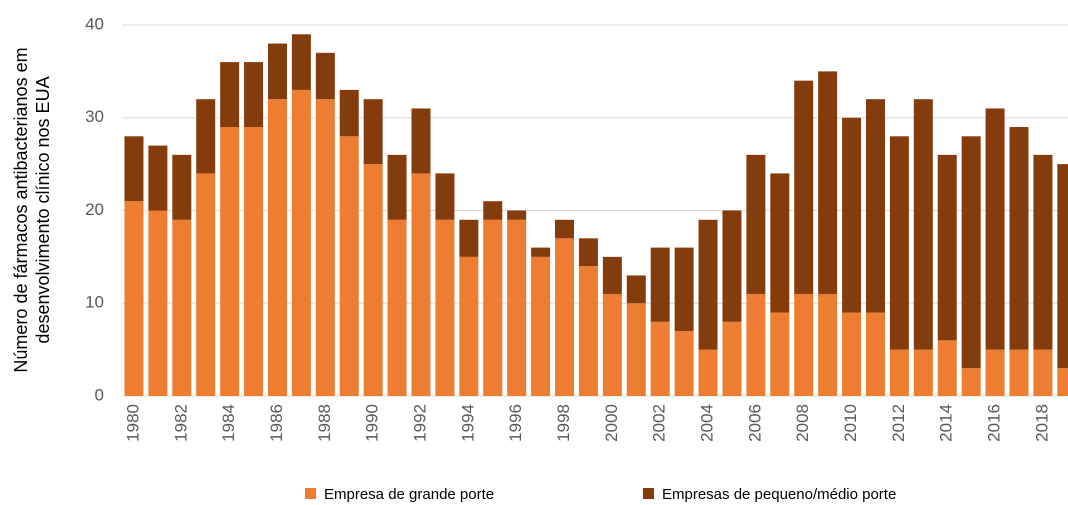  Describe the element at coordinates (754, 423) in the screenshot. I see `x-tick-label: 2006` at that location.